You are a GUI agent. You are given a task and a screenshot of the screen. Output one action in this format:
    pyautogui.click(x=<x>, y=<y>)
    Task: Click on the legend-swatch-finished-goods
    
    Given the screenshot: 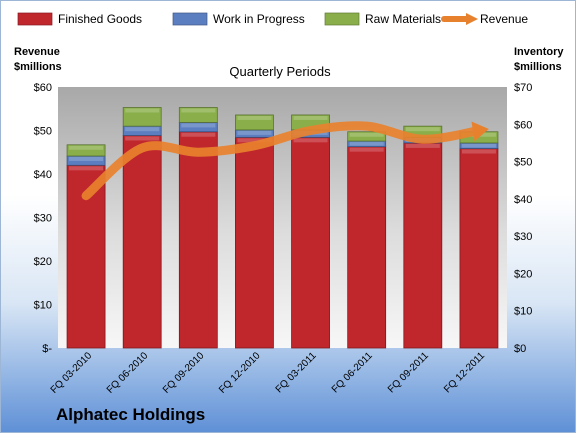 What is the action you would take?
    pyautogui.click(x=35, y=19)
    